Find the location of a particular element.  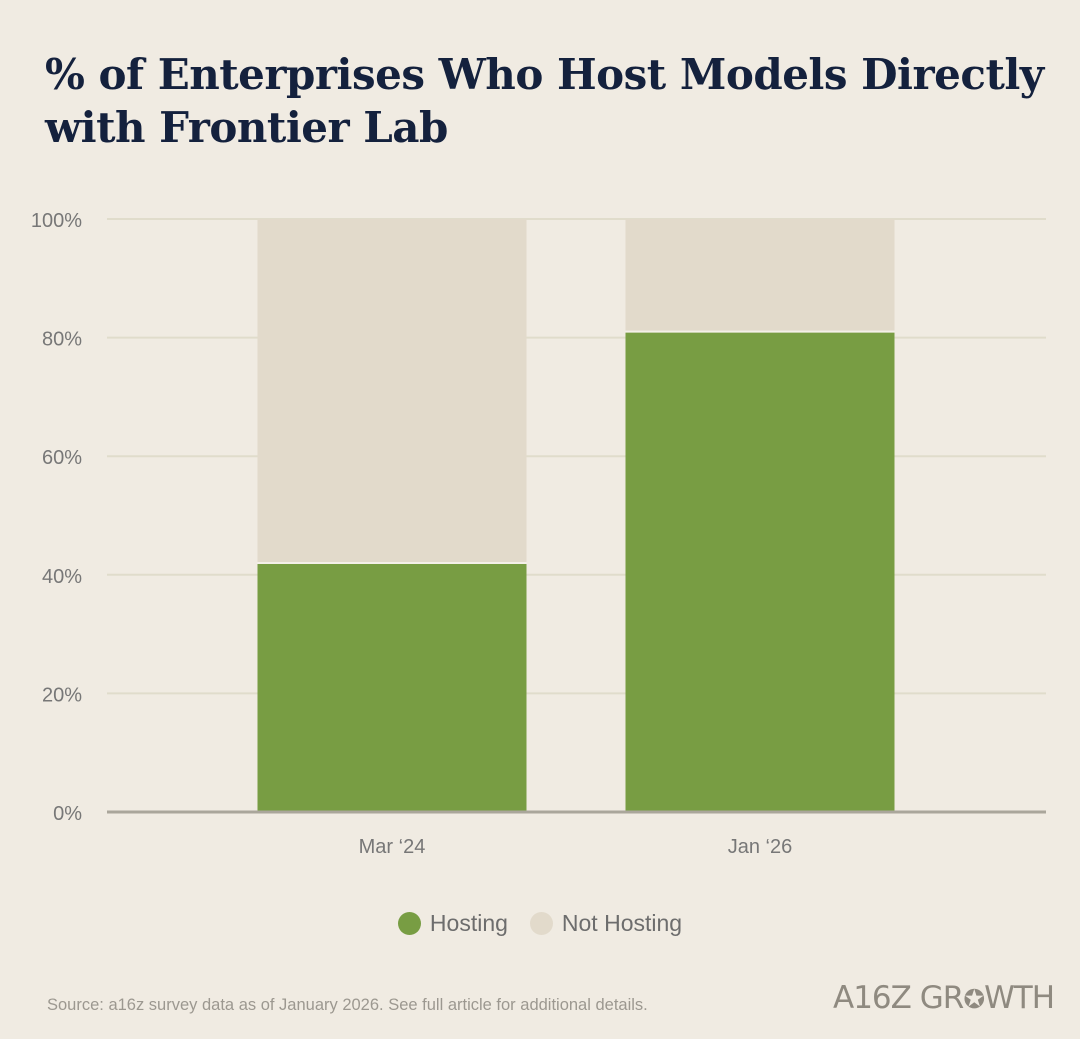

legend-item-hosting: Hosting is located at coordinates (452, 923).